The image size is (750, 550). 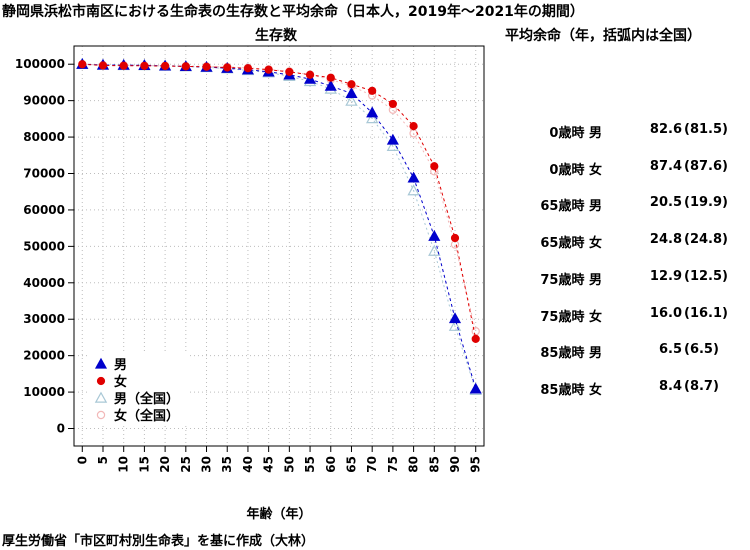 What do you see at coordinates (120, 382) in the screenshot?
I see `legend-label: 女` at bounding box center [120, 382].